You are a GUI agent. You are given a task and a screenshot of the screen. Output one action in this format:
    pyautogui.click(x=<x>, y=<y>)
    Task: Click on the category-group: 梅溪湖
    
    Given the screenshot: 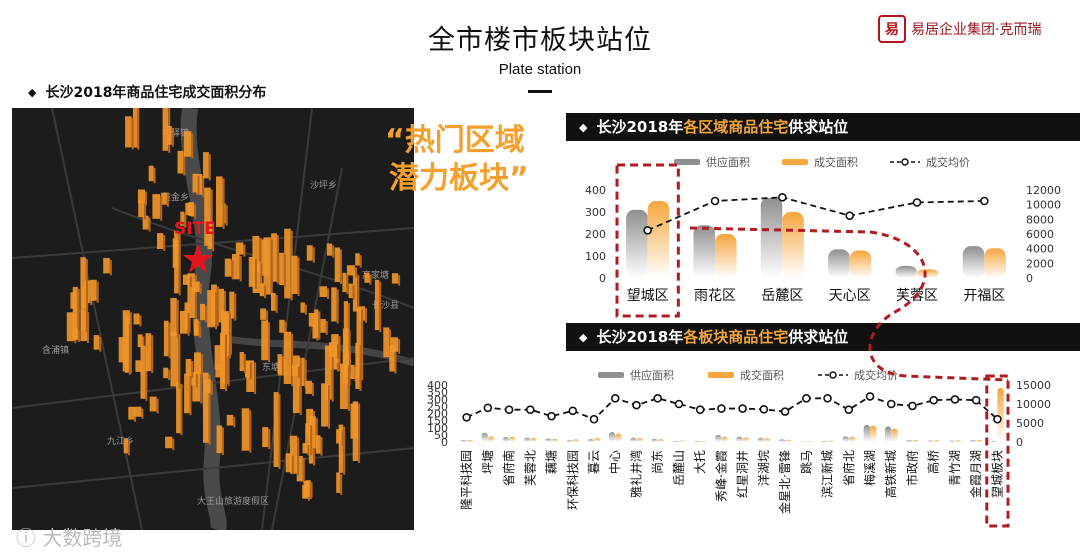 What is the action you would take?
    pyautogui.click(x=869, y=455)
    